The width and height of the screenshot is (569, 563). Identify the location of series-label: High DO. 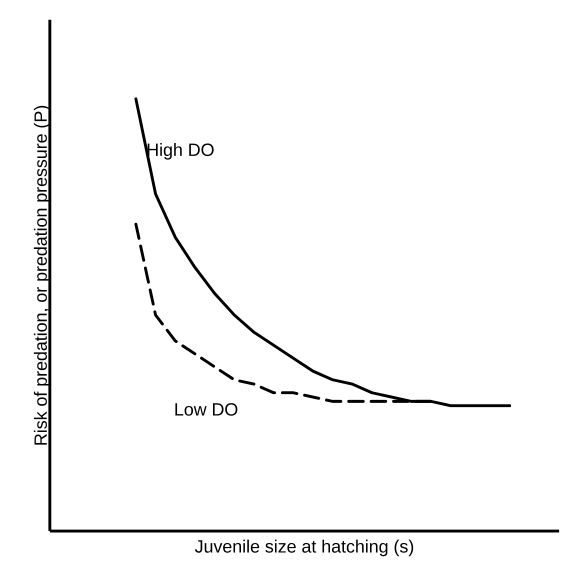
(181, 151).